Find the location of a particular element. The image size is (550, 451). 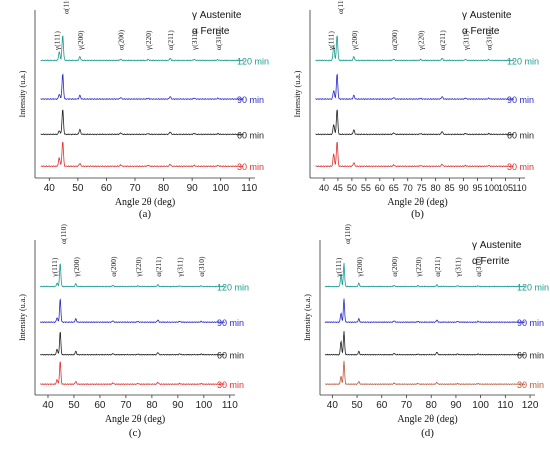

x-tick-label: 105 is located at coordinates (505, 188).